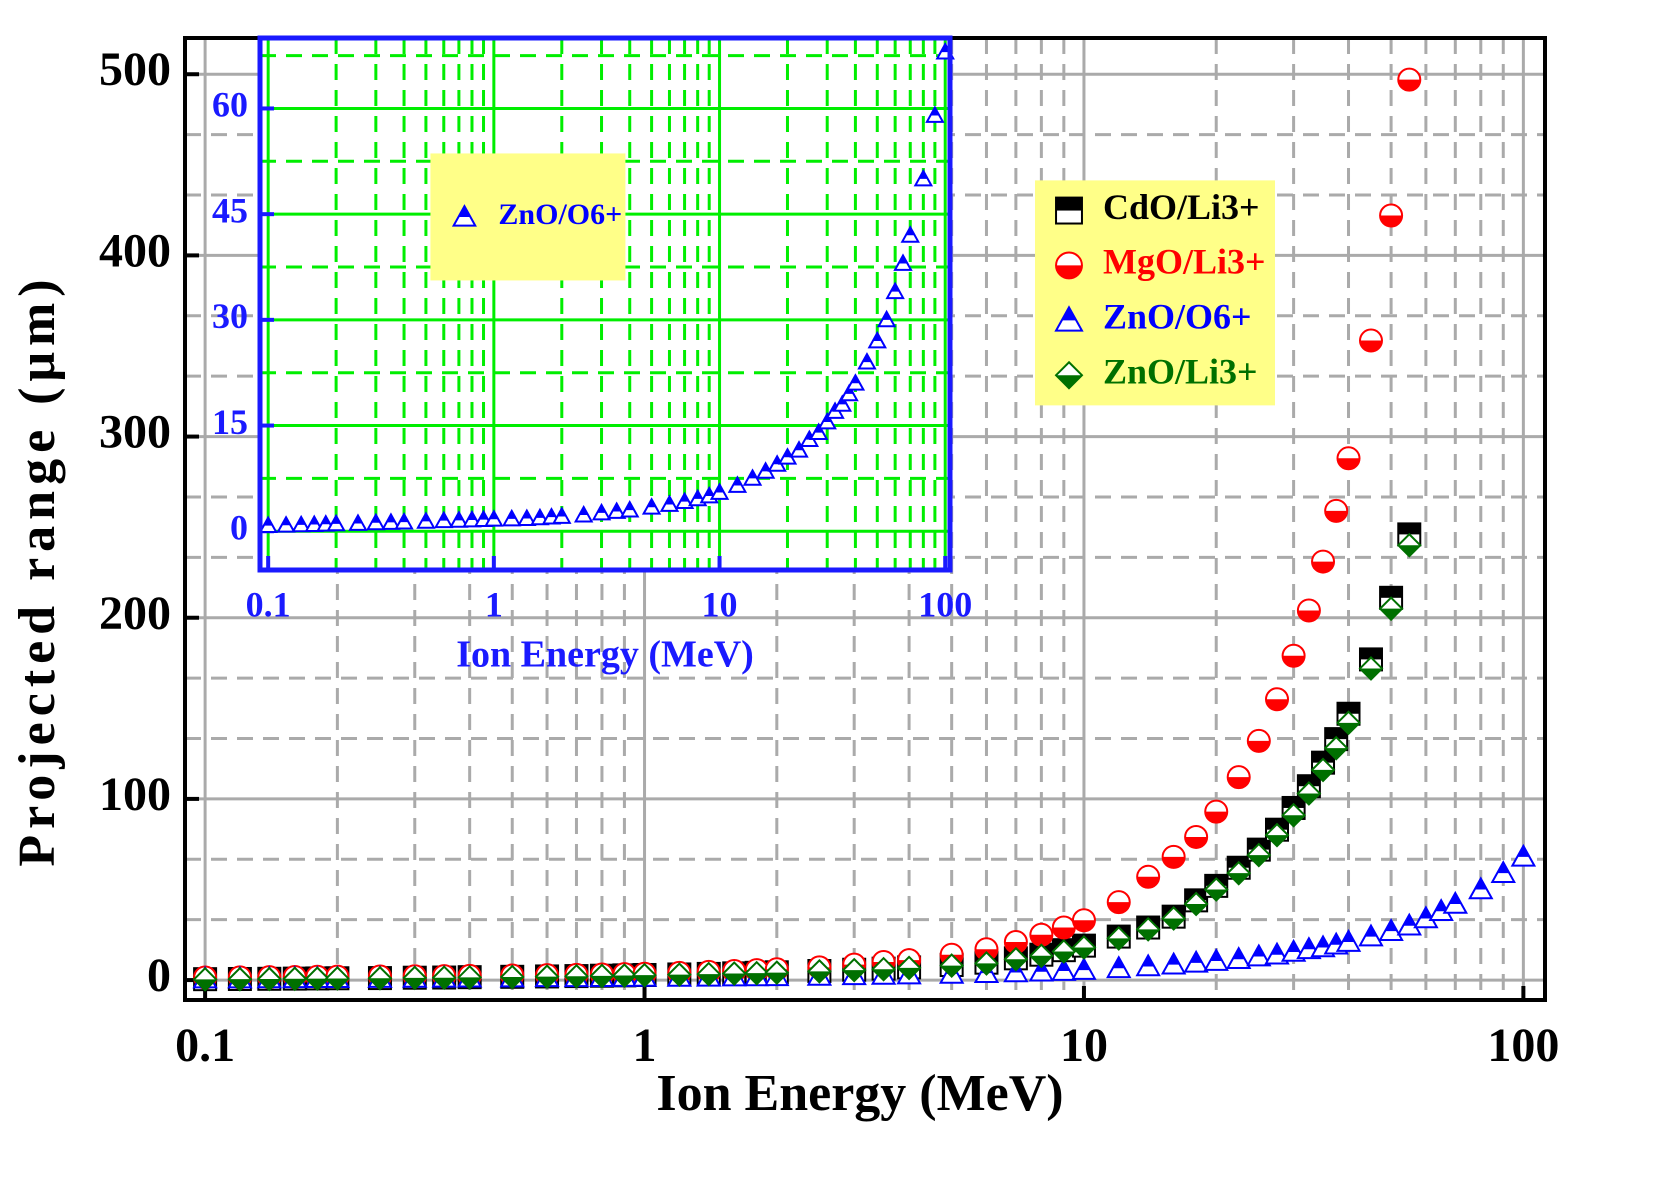  Describe the element at coordinates (230, 316) in the screenshot. I see `y-tick-label: 30` at that location.